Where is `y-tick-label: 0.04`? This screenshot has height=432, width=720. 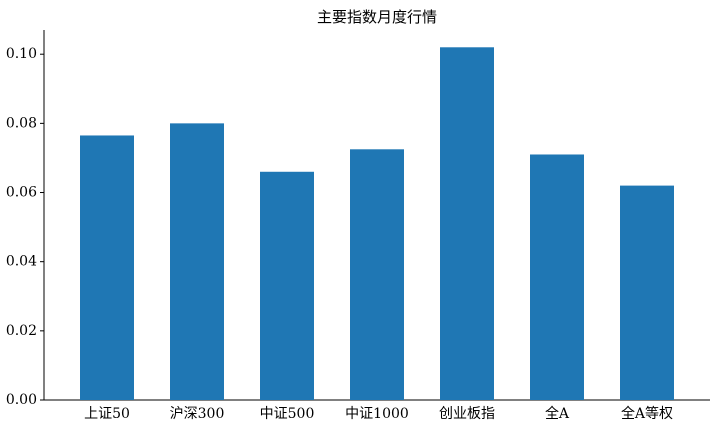
y-tick-label: 0.04 is located at coordinates (21, 262).